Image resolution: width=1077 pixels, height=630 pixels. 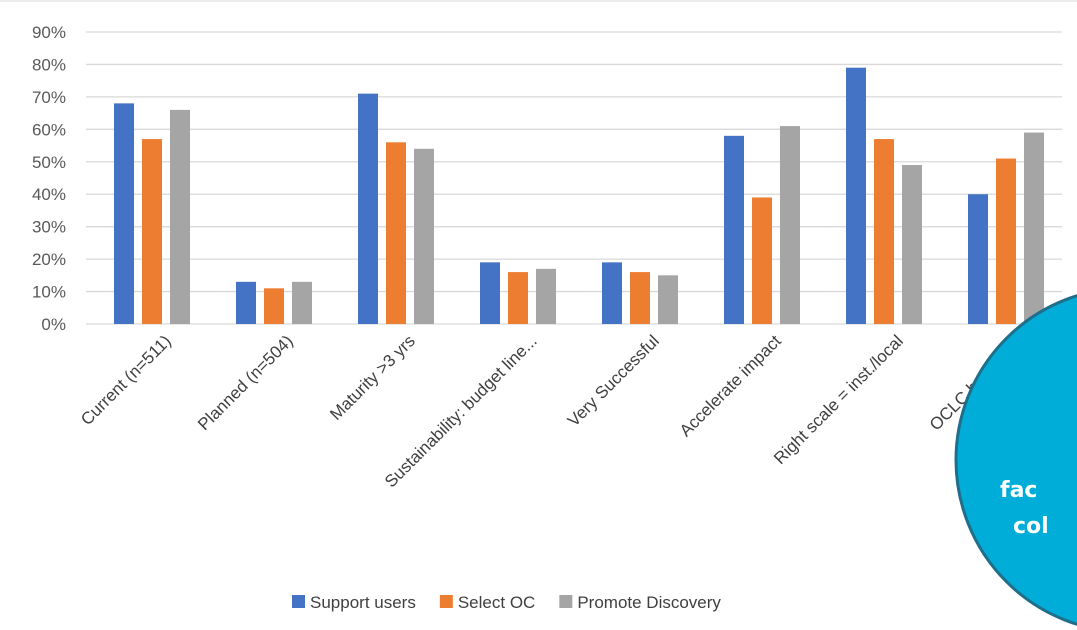 What do you see at coordinates (838, 399) in the screenshot?
I see `x-category-label: Right scale = inst./local` at bounding box center [838, 399].